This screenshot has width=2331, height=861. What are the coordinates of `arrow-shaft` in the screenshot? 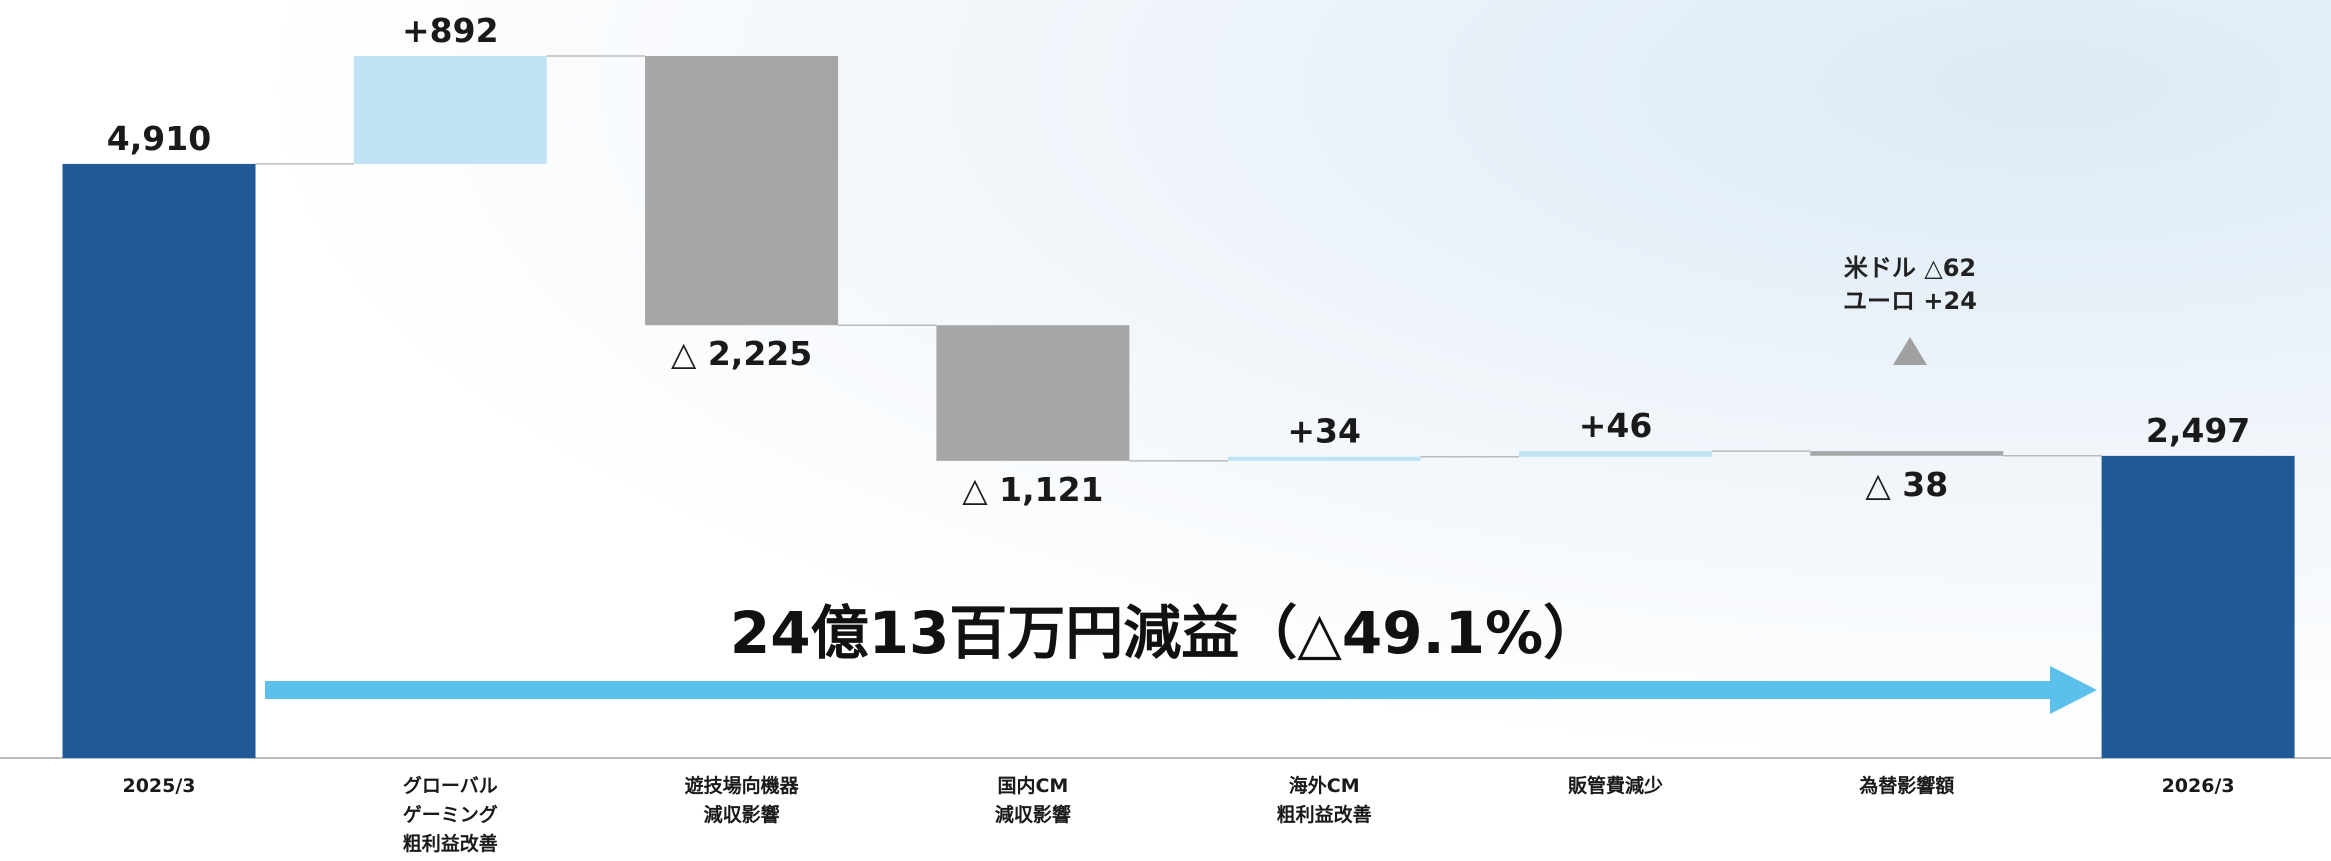 It's located at (1160, 690).